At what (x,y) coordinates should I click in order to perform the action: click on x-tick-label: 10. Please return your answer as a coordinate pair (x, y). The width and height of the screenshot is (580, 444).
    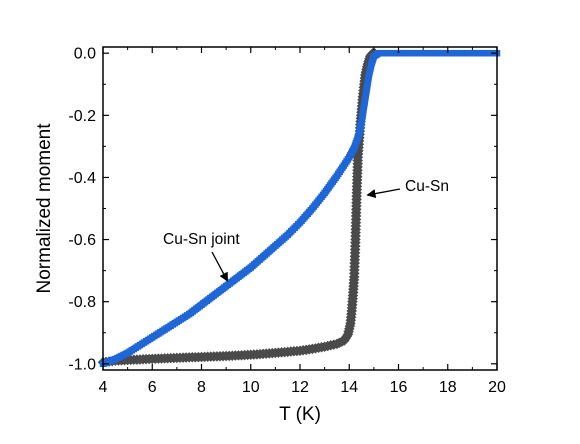
    Looking at the image, I should click on (251, 387).